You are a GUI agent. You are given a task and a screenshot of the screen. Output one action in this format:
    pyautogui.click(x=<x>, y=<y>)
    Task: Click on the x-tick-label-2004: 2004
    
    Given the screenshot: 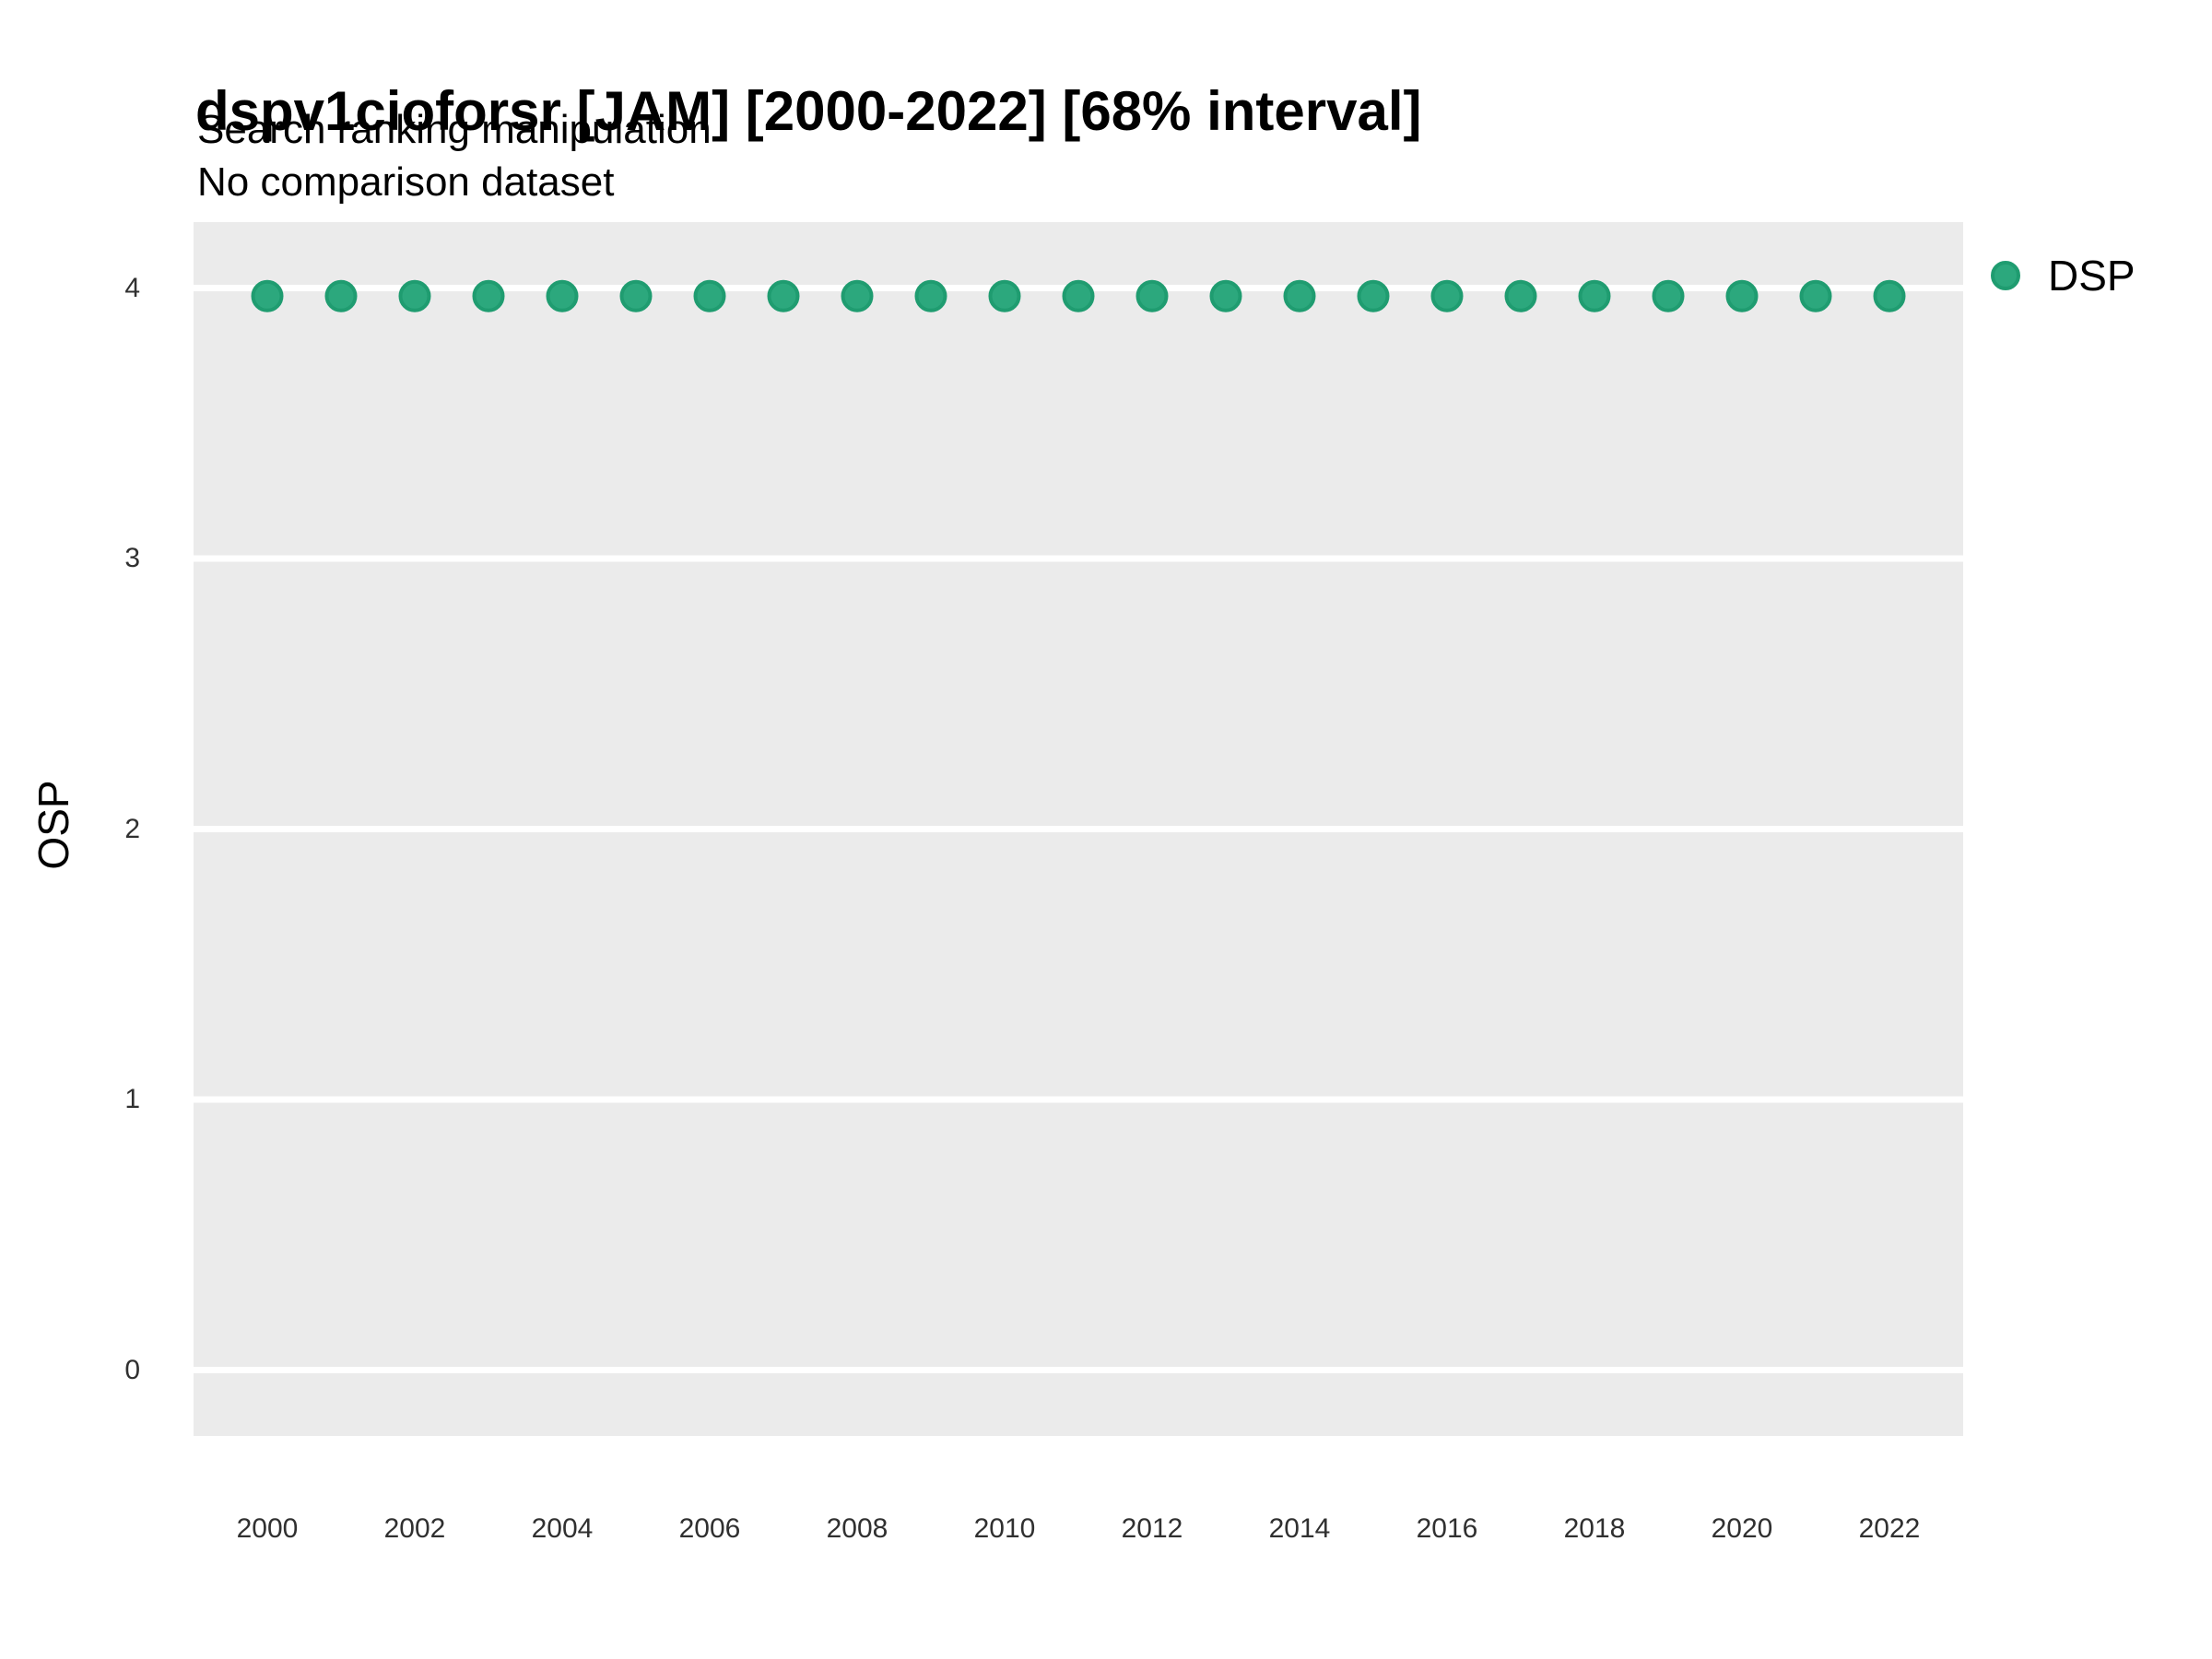 What is the action you would take?
    pyautogui.click(x=562, y=1528)
    